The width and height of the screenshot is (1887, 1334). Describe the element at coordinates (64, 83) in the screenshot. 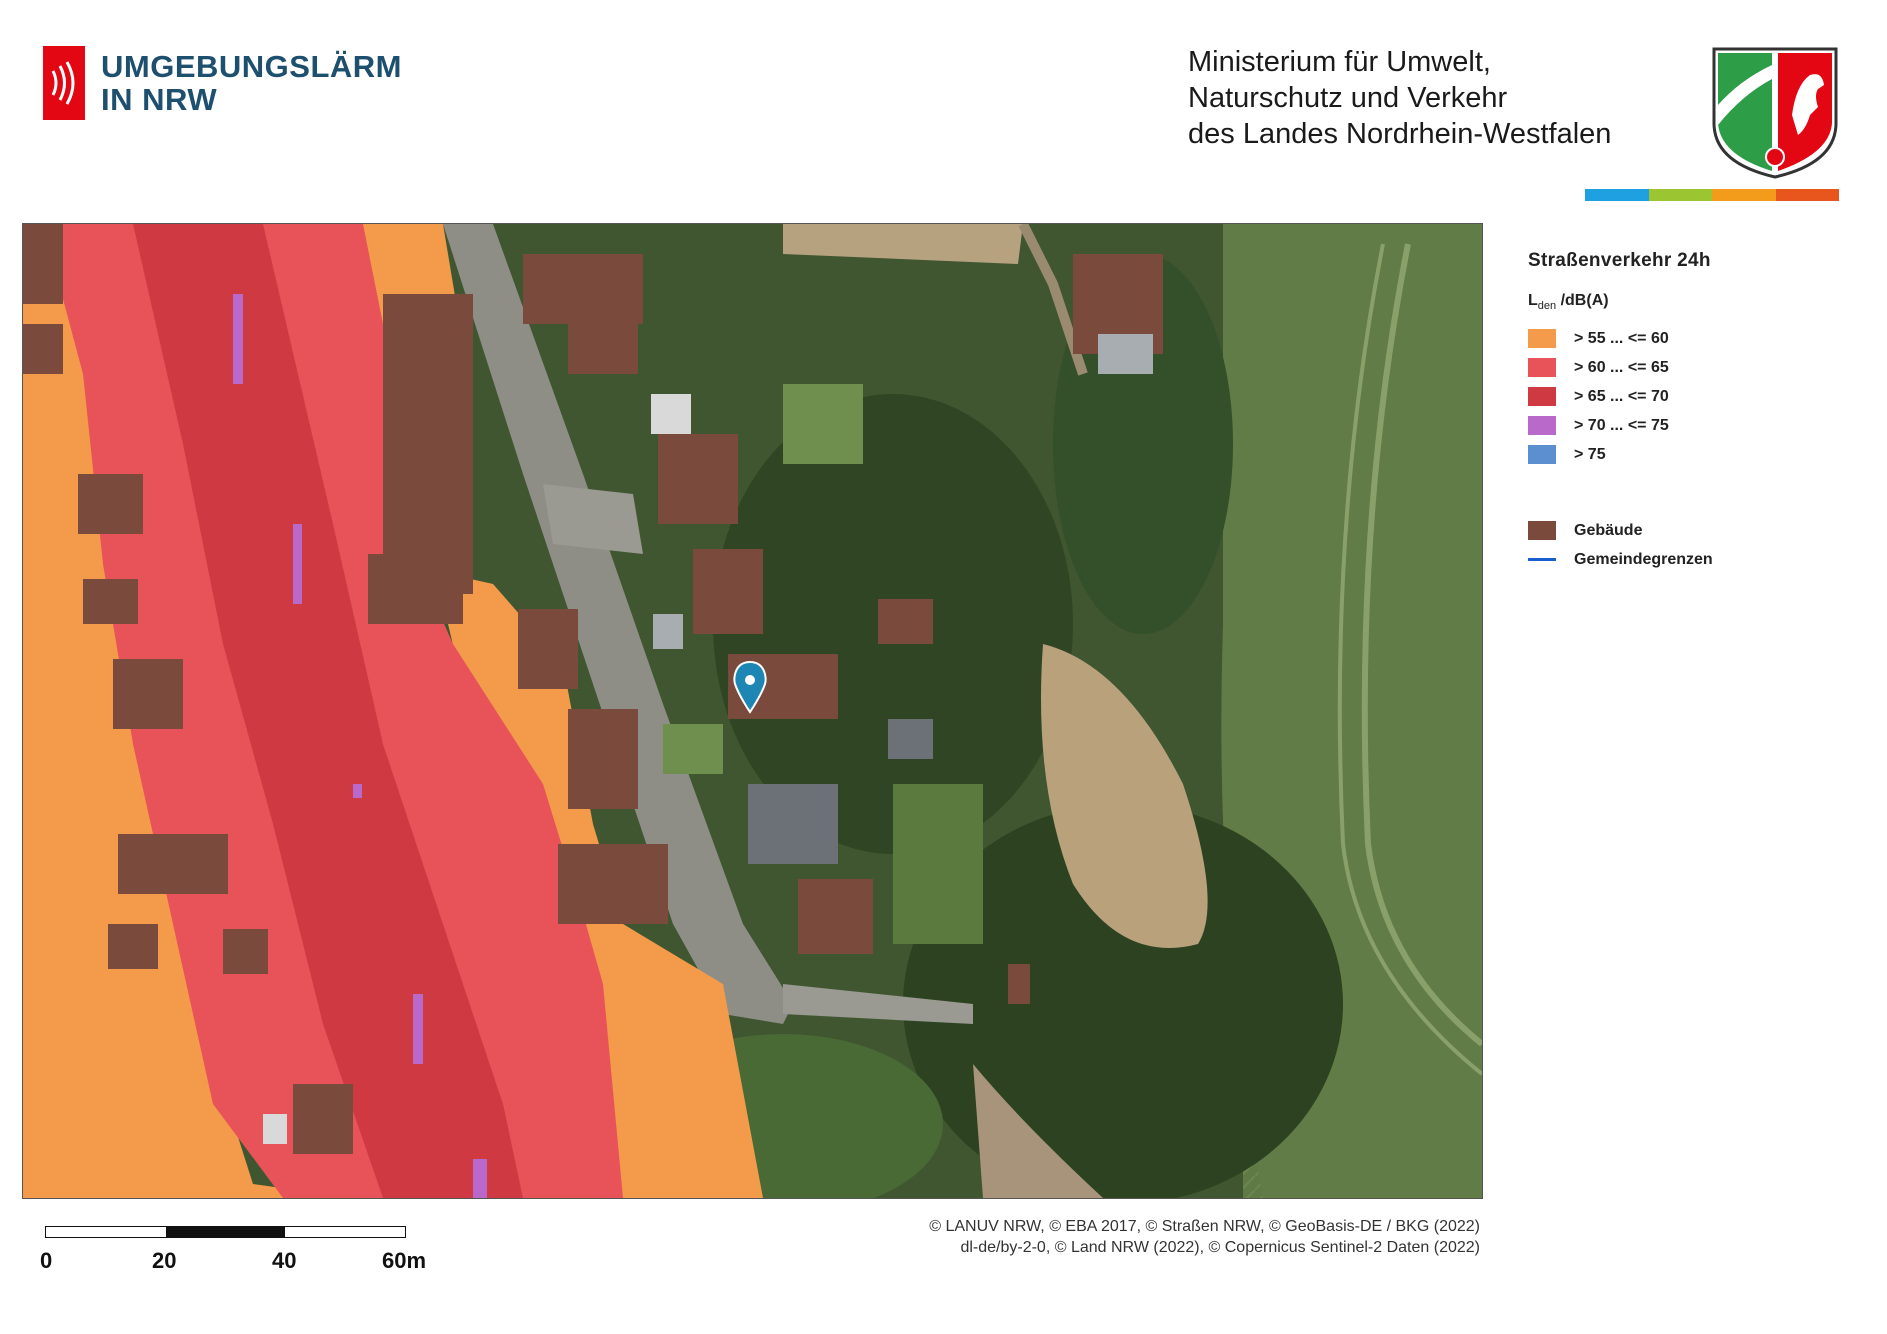

I see `sound-waves-icon` at that location.